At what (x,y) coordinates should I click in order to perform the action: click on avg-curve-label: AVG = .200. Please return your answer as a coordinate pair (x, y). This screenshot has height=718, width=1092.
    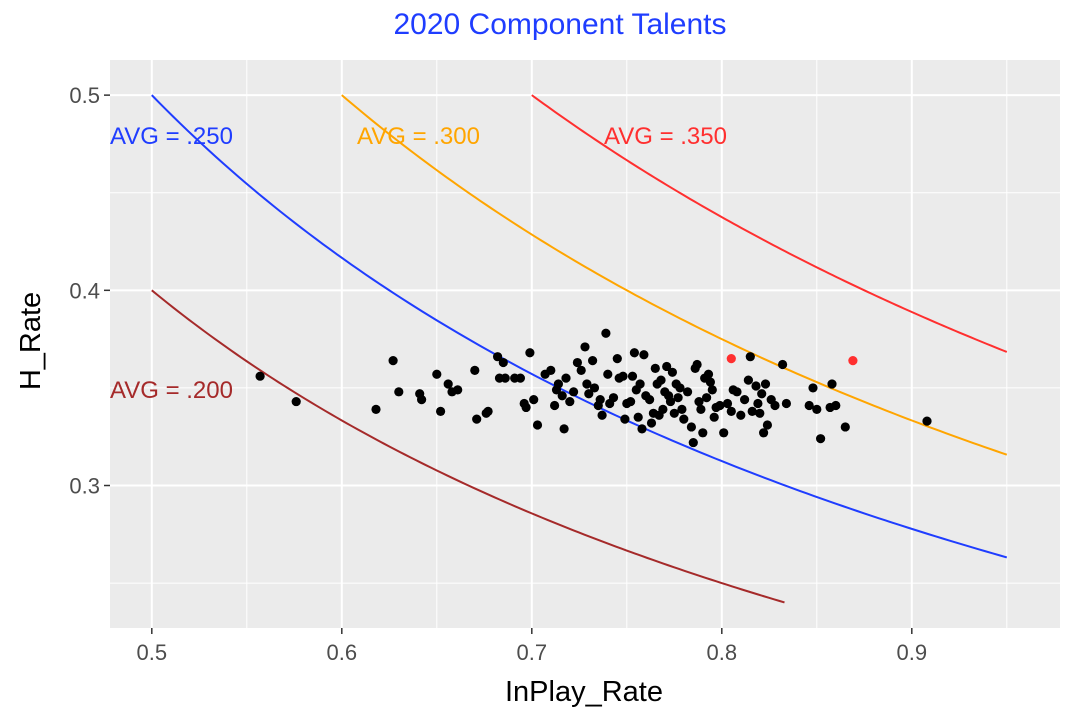
    Looking at the image, I should click on (171, 390).